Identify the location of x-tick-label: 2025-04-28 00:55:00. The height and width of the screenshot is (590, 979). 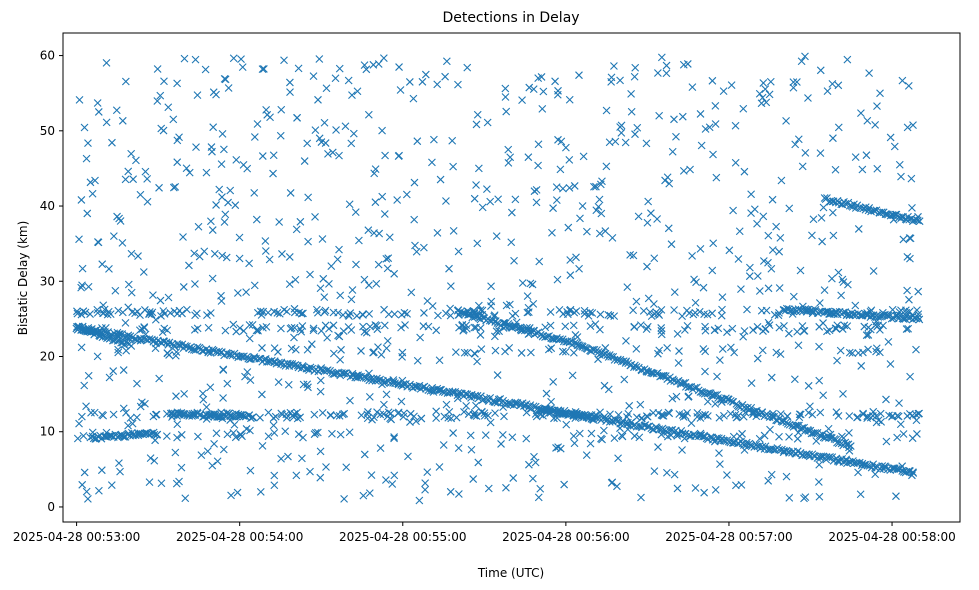
(402, 537).